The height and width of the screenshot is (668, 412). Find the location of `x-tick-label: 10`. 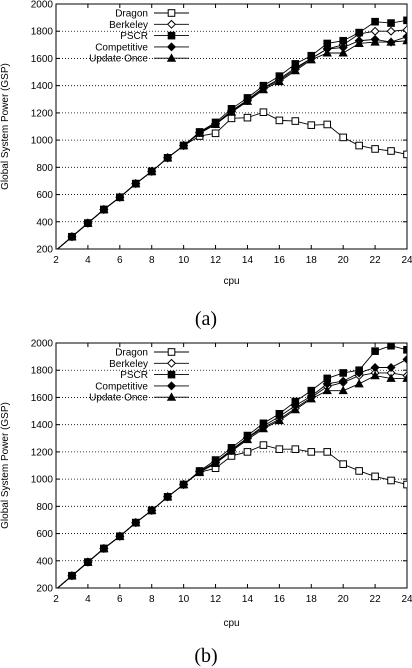

x-tick-label: 10 is located at coordinates (184, 599).